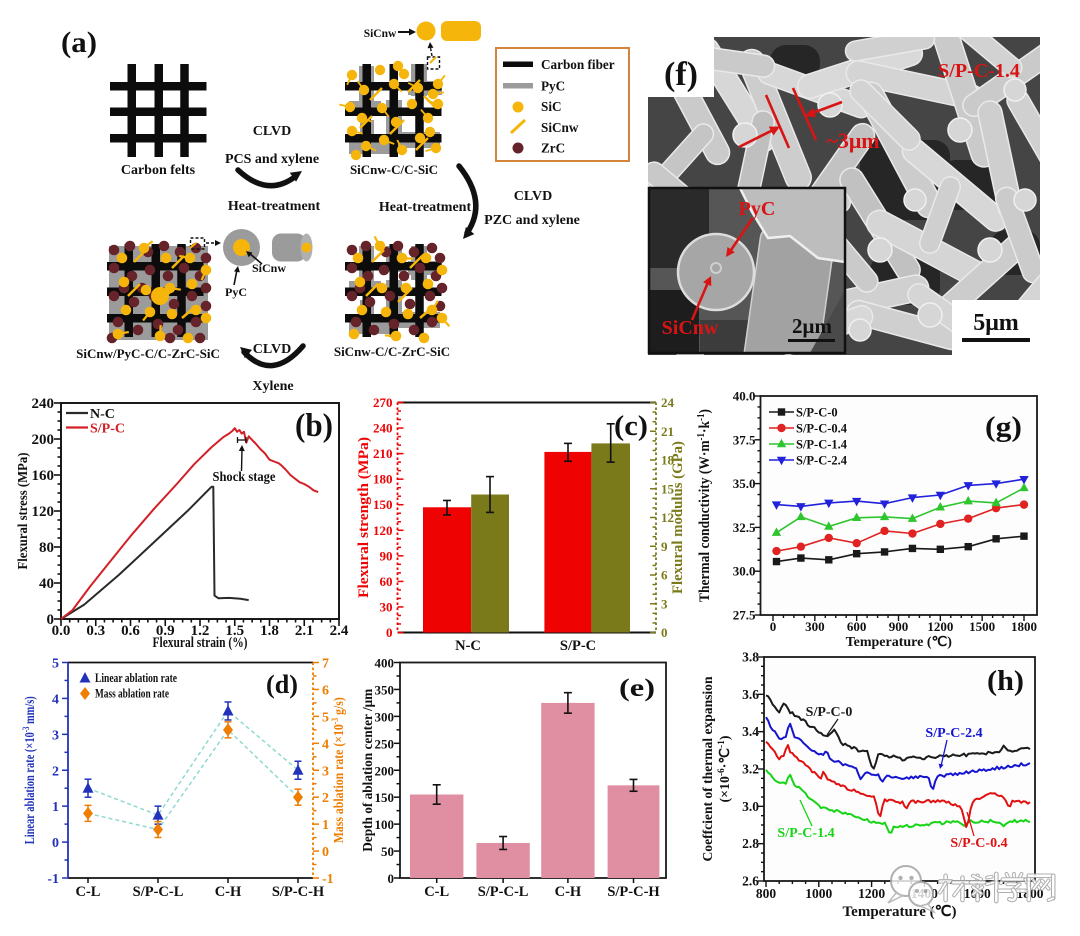 The image size is (1080, 936). Describe the element at coordinates (385, 824) in the screenshot. I see `svg-text: 100` at that location.